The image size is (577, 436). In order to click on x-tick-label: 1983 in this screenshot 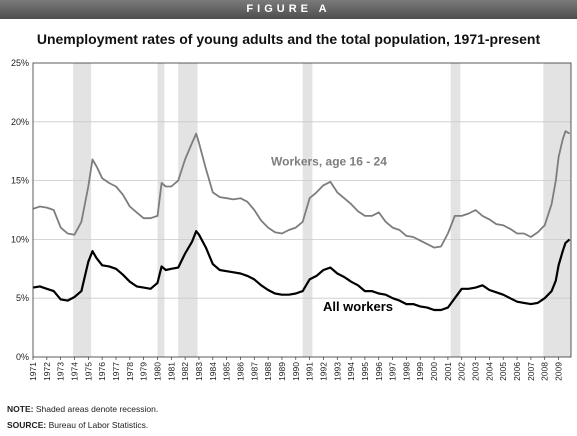, I will do `click(199, 371)`.